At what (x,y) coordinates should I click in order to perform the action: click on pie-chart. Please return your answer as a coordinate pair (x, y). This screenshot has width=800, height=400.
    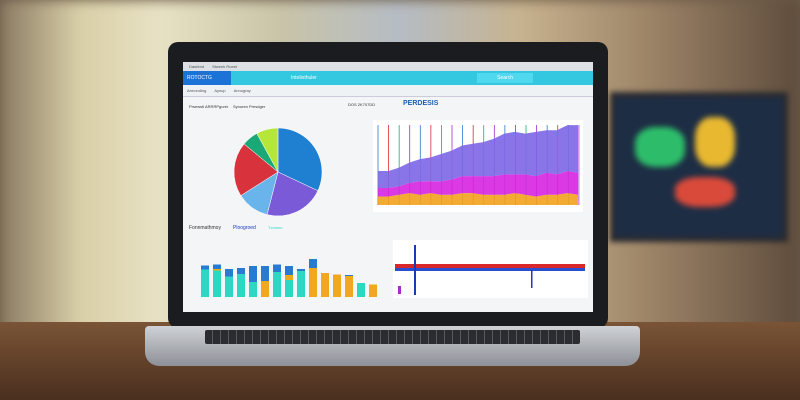
    Looking at the image, I should click on (278, 172).